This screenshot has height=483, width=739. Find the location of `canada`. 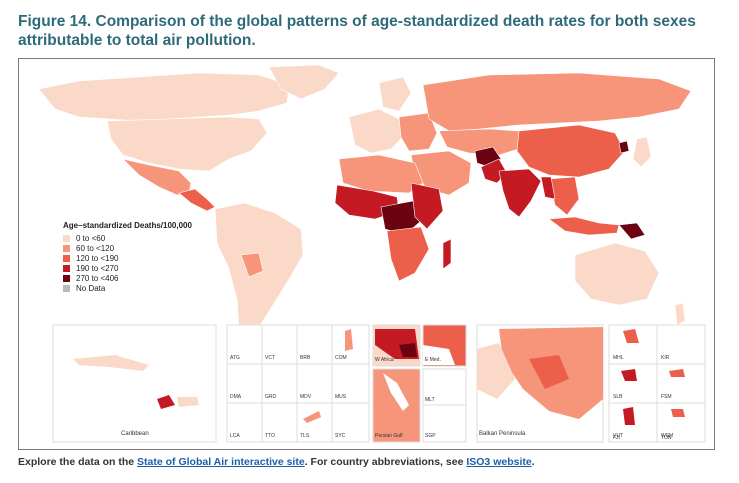

canada is located at coordinates (164, 97).